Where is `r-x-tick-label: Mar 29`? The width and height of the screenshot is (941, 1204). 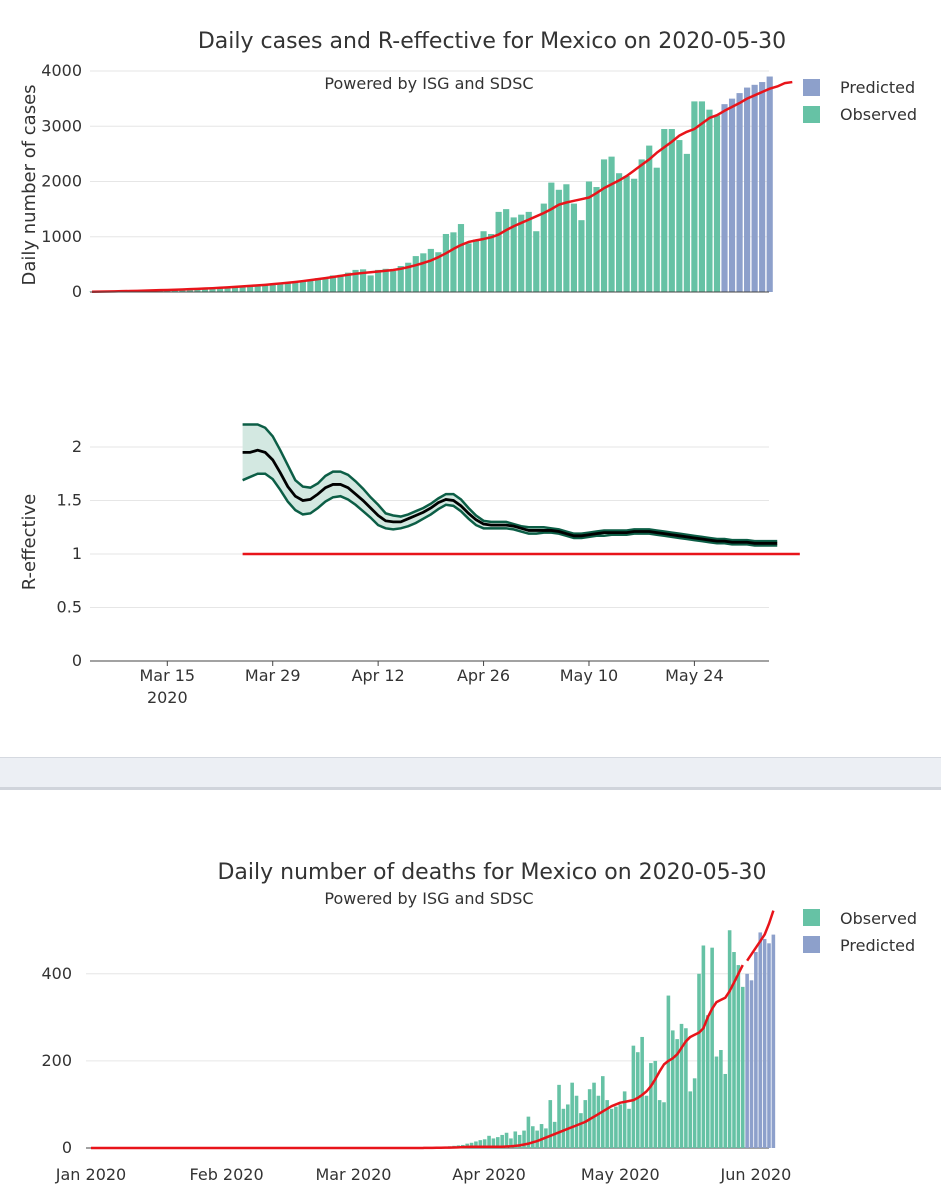
r-x-tick-label: Mar 29 is located at coordinates (273, 675).